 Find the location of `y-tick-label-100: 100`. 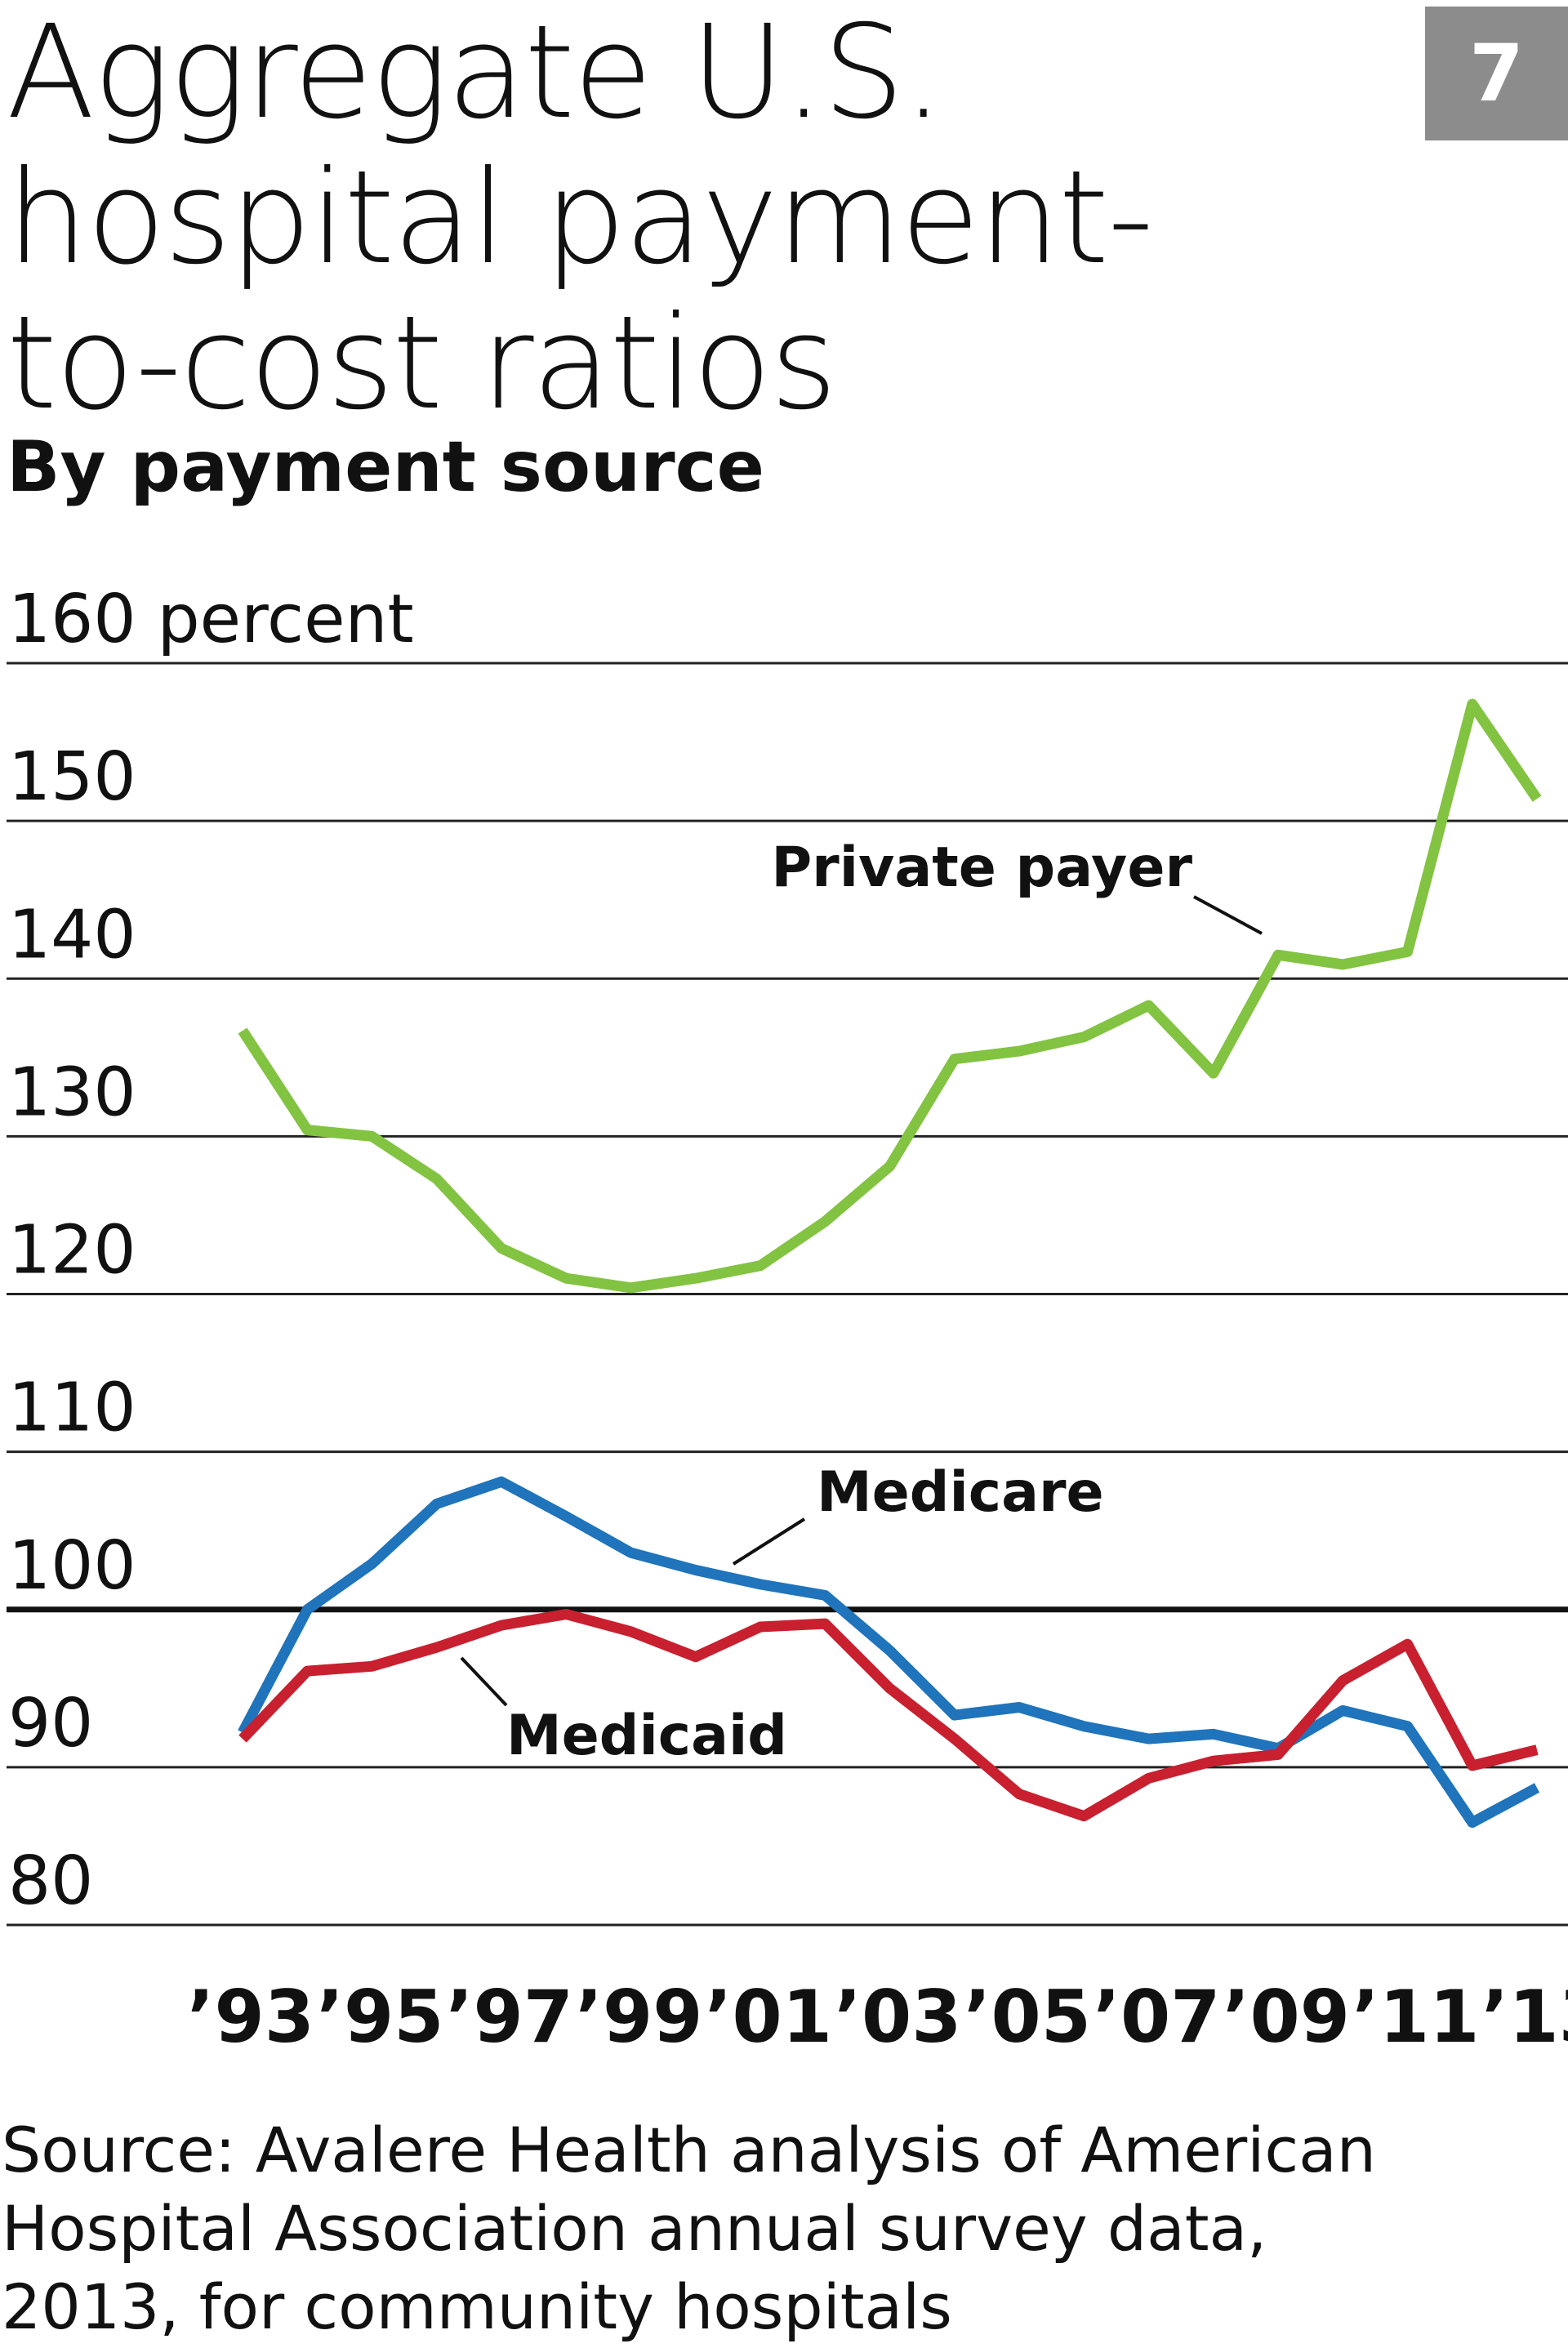

y-tick-label-100: 100 is located at coordinates (72, 1566).